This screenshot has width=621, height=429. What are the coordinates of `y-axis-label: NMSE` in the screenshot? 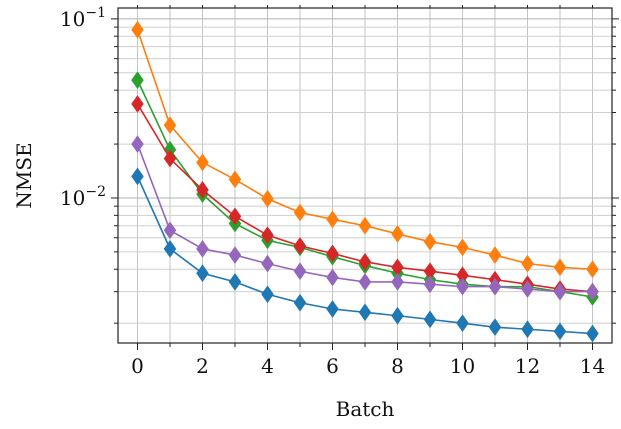 It's located at (24, 175).